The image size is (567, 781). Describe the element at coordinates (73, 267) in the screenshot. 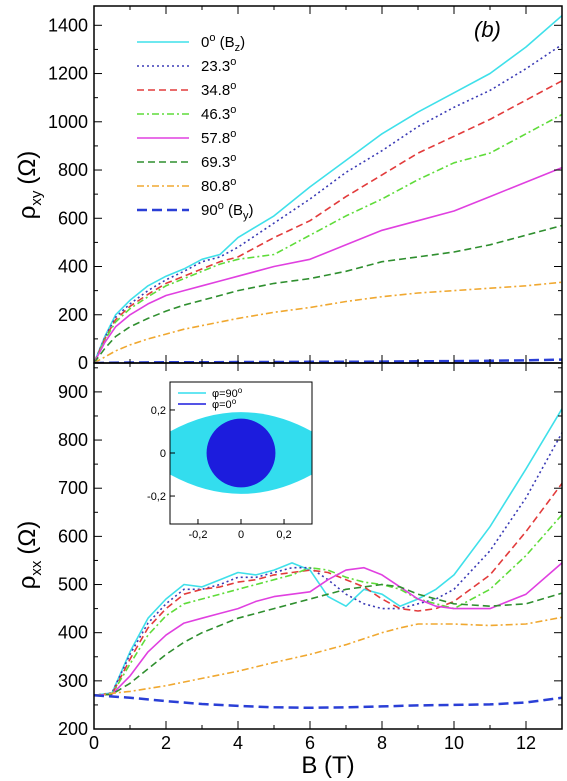

I see `top-y-tick-label-400: 400` at that location.